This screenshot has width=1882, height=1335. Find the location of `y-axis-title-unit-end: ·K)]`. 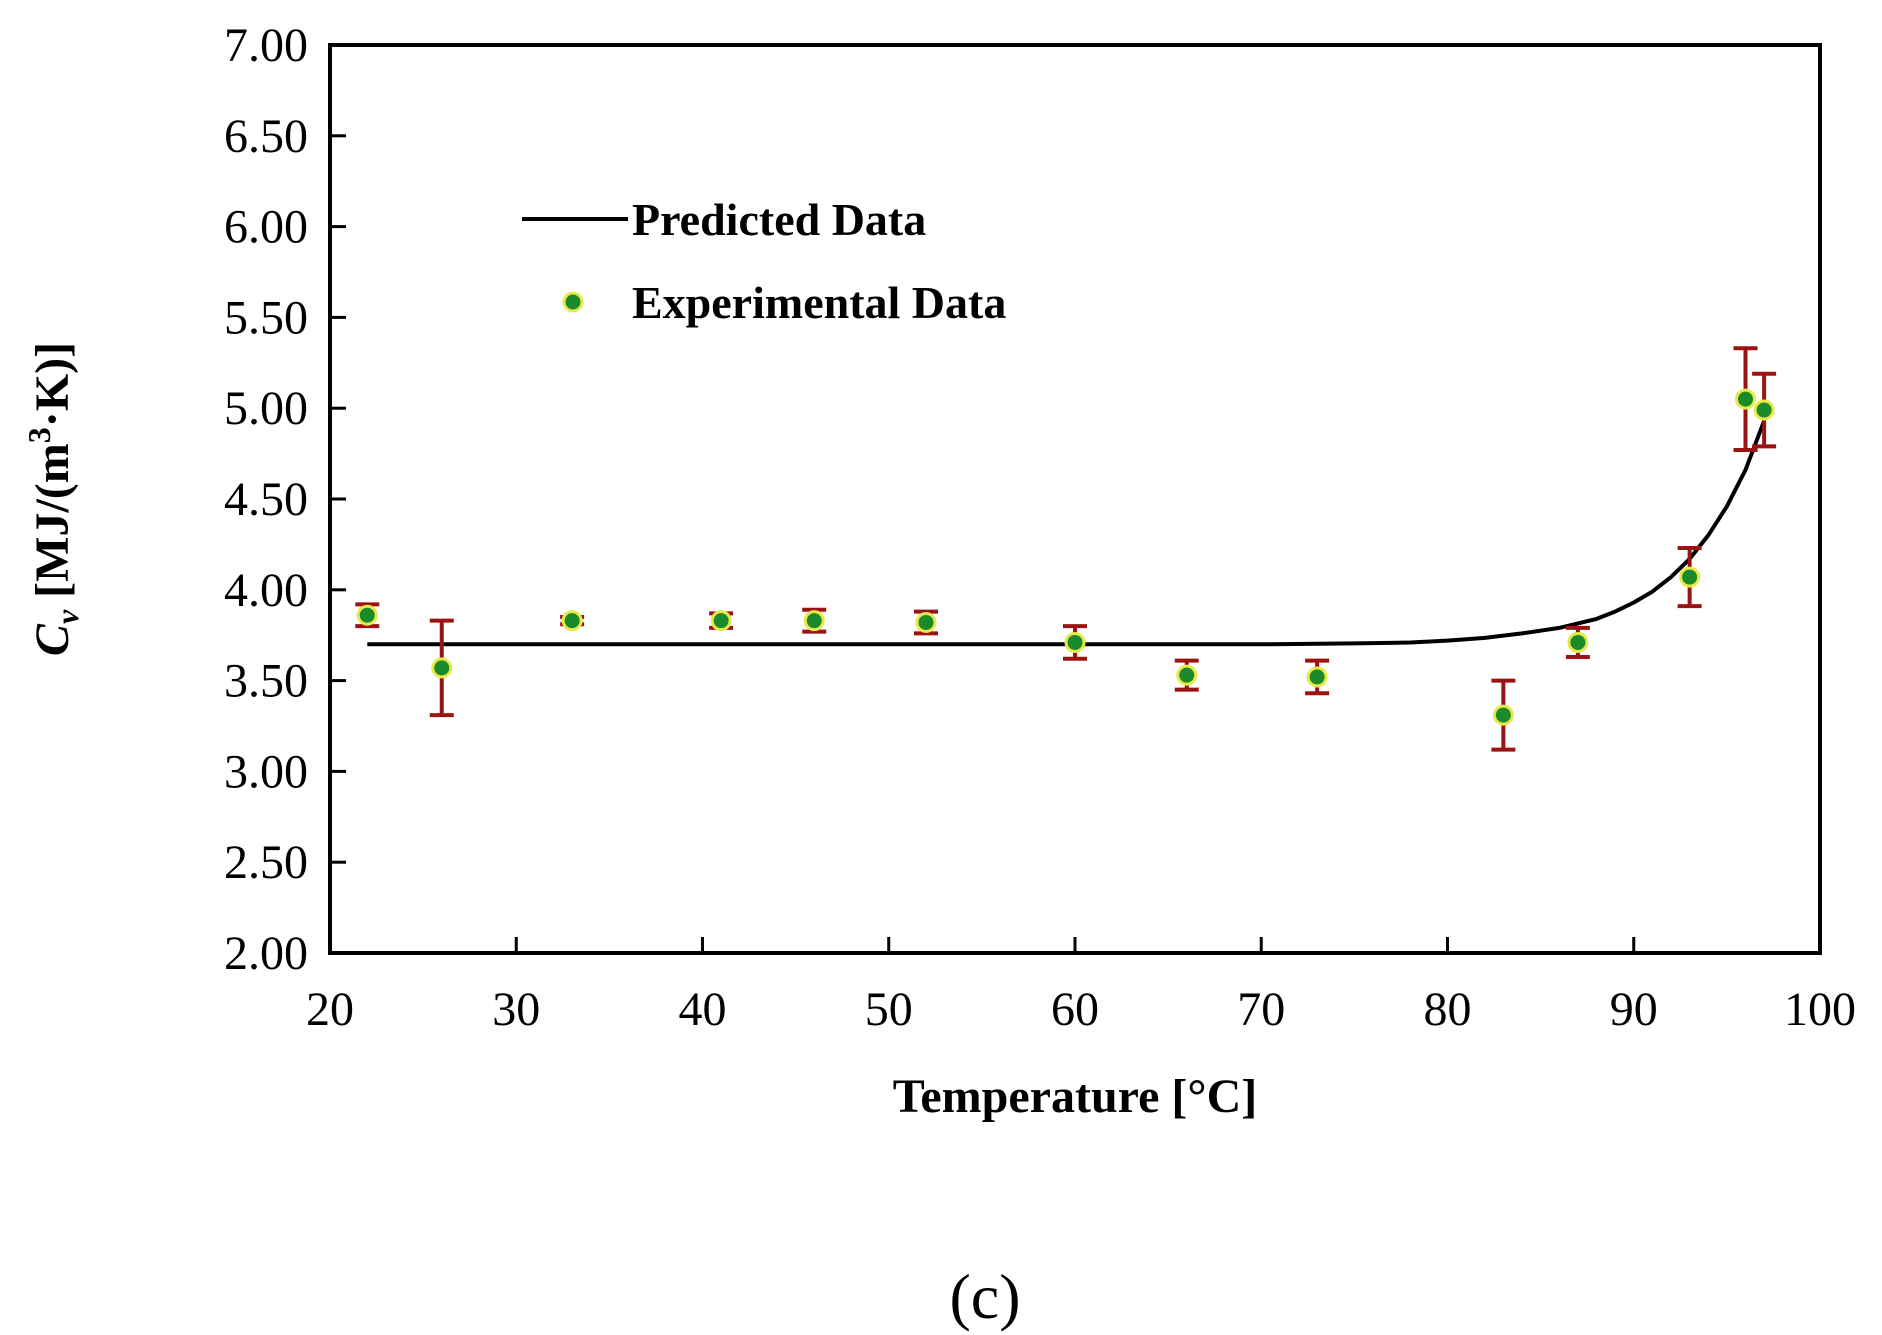

y-axis-title-unit-end: ·K)] is located at coordinates (52, 384).